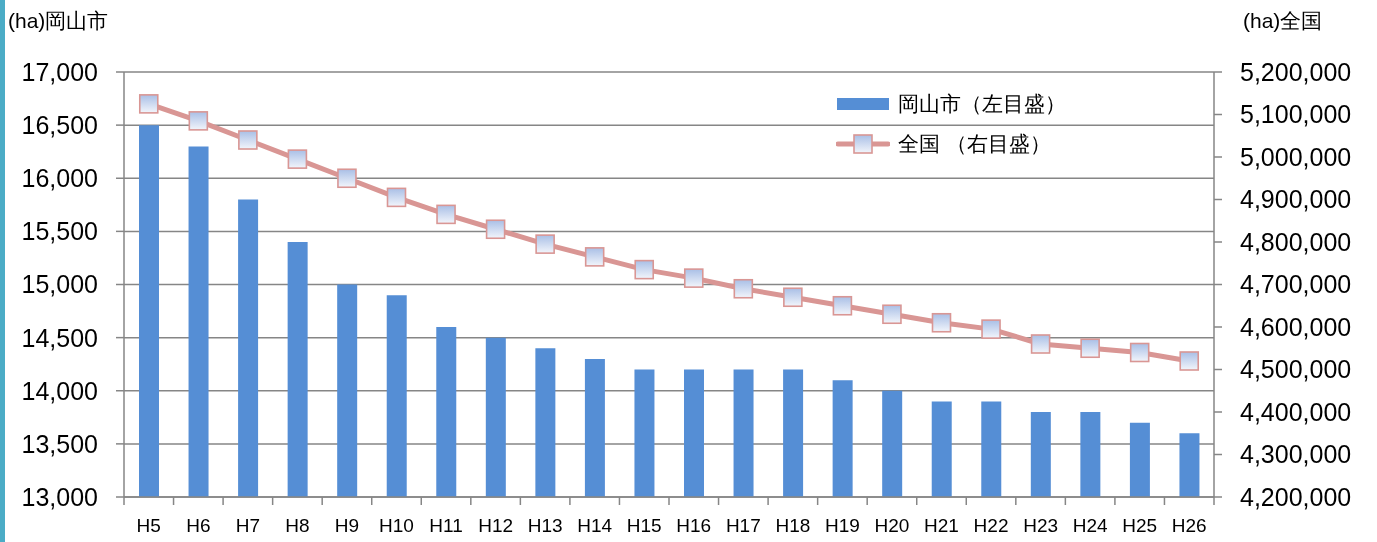 Image resolution: width=1377 pixels, height=542 pixels. Describe the element at coordinates (59, 284) in the screenshot. I see `y-tick-label: 15,000` at that location.